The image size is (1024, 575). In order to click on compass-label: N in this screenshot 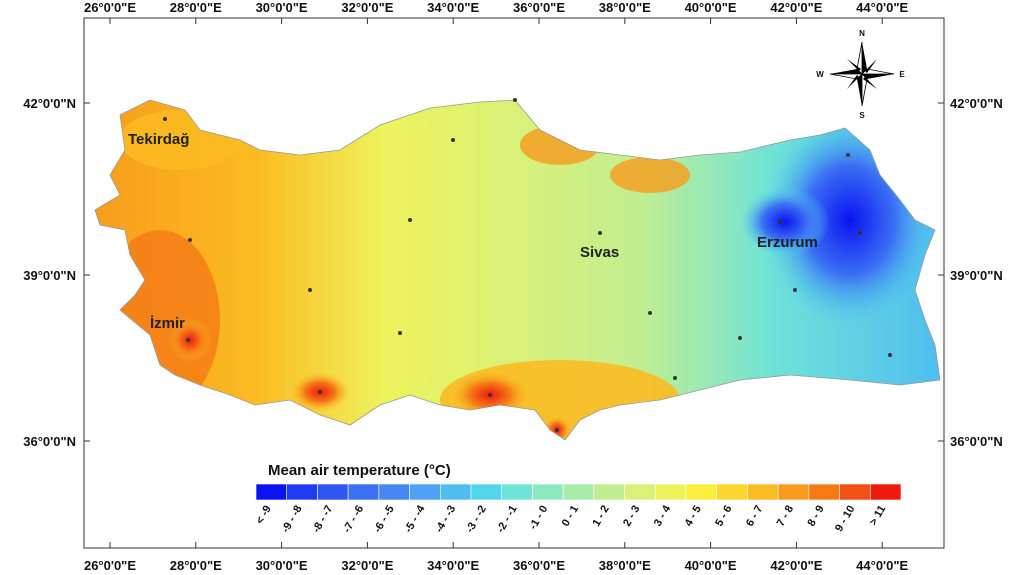, I will do `click(862, 33)`.